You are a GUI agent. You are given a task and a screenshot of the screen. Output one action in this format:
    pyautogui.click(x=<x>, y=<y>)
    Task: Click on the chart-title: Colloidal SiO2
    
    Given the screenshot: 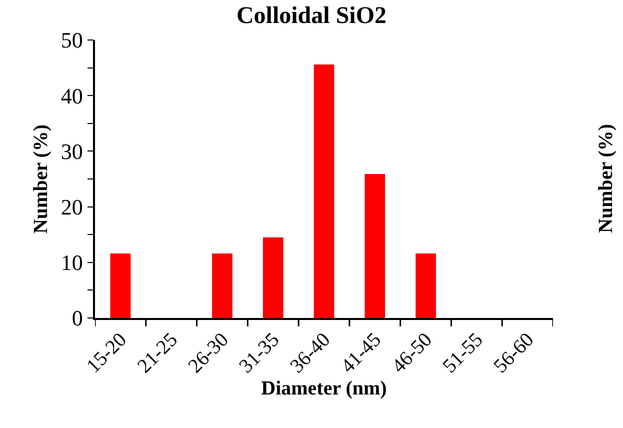 What is the action you would take?
    pyautogui.click(x=311, y=16)
    